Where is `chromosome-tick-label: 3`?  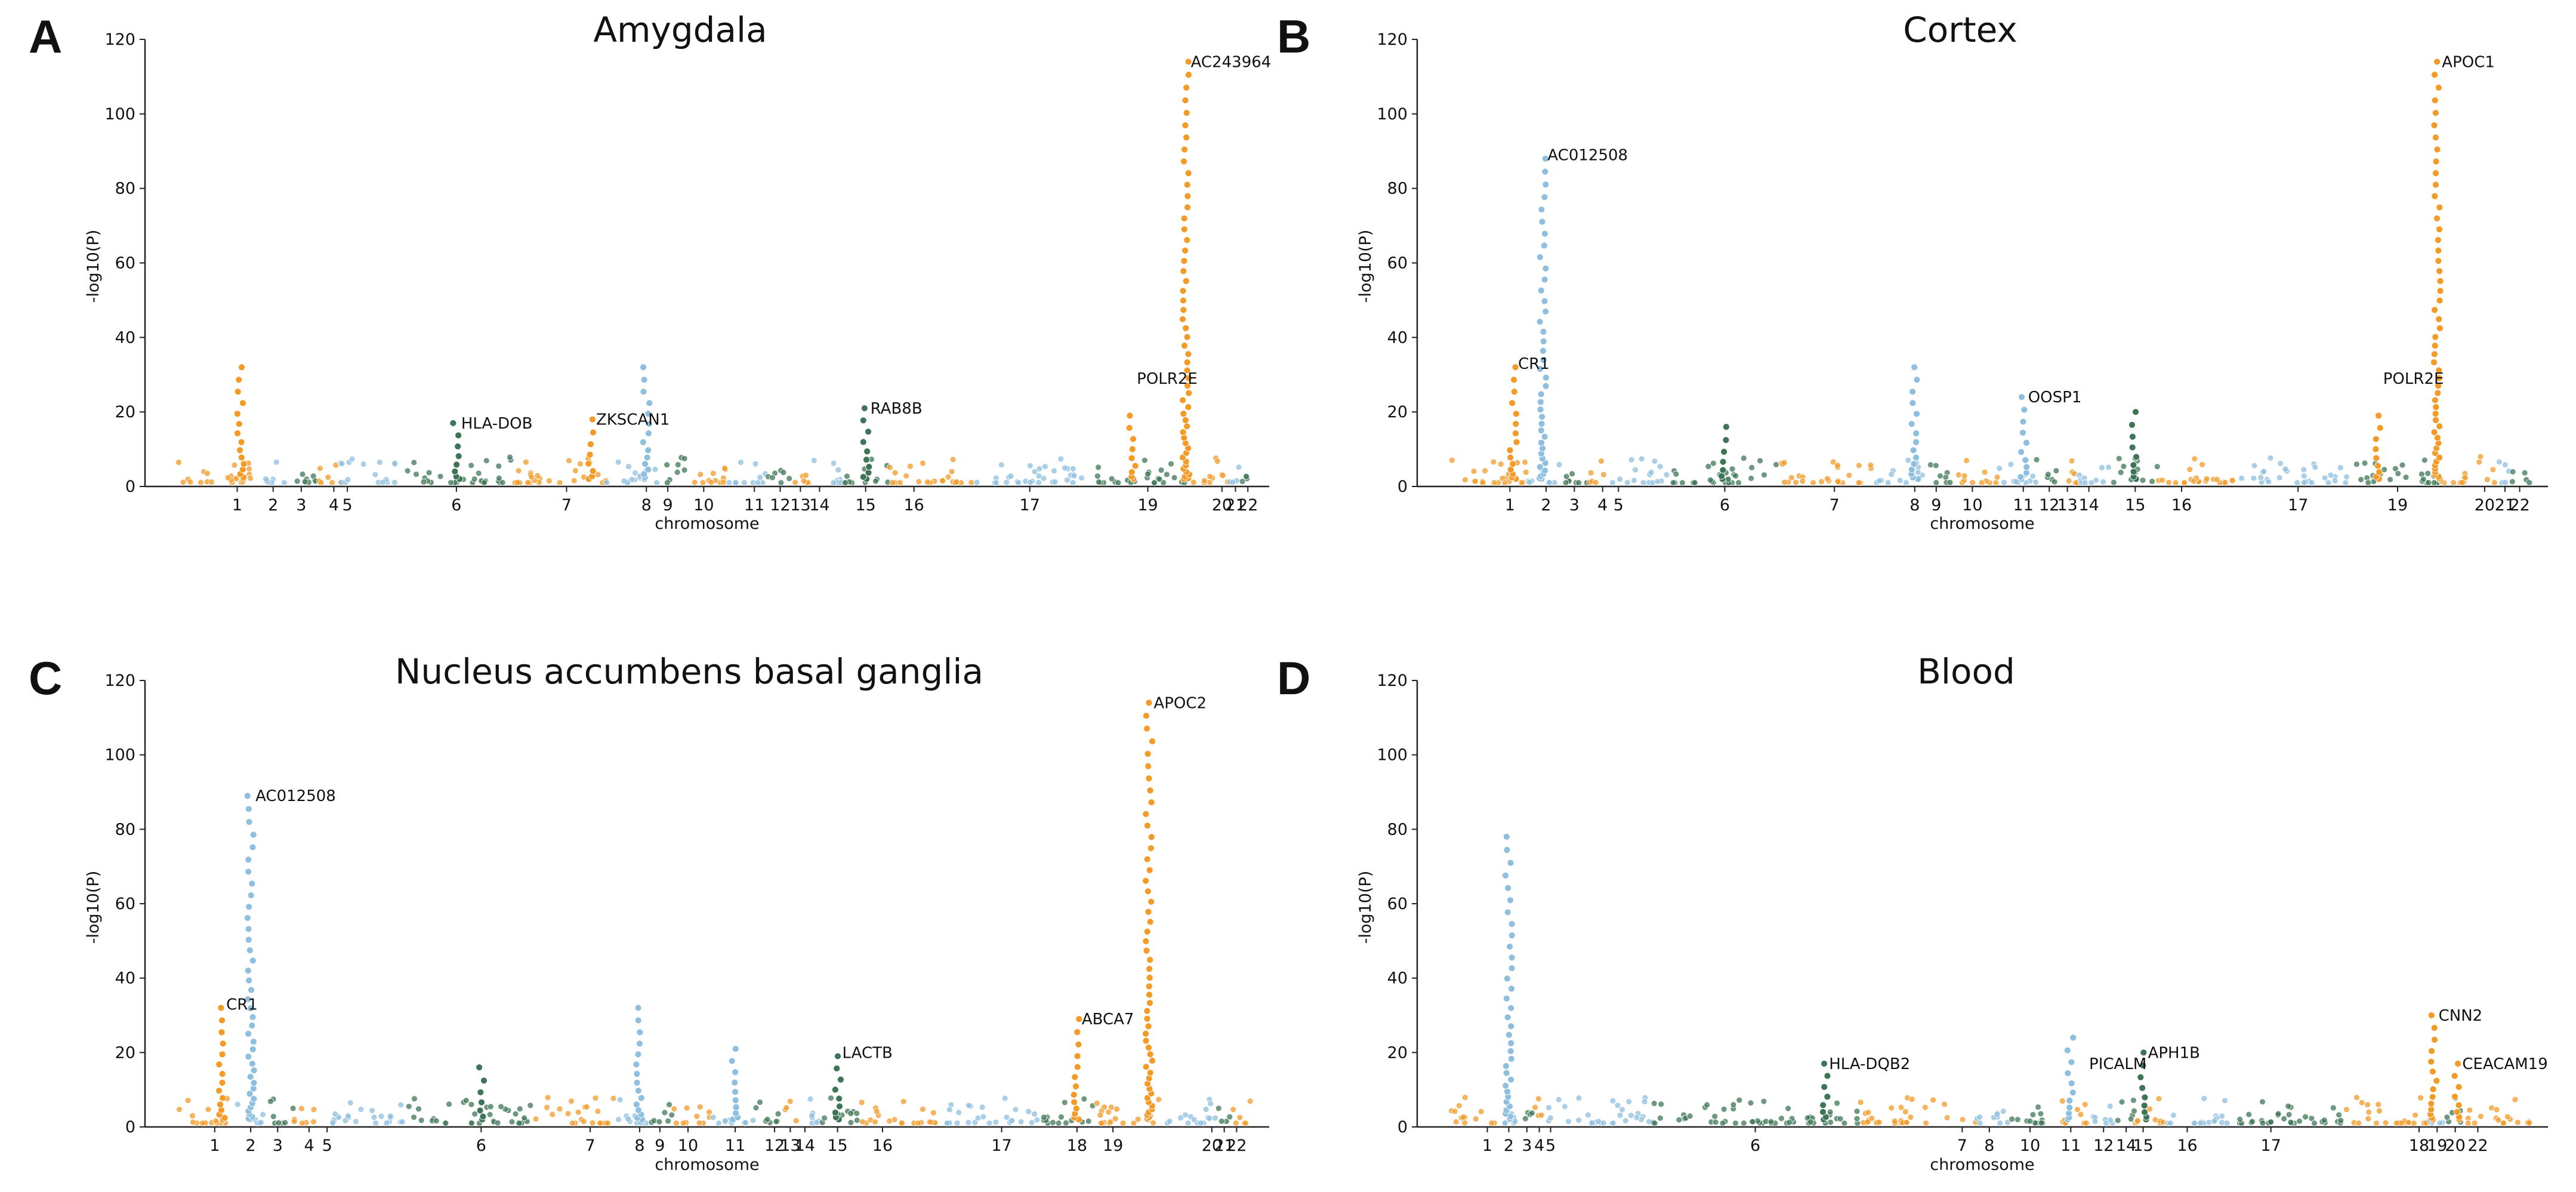
chromosome-tick-label: 3 is located at coordinates (301, 505).